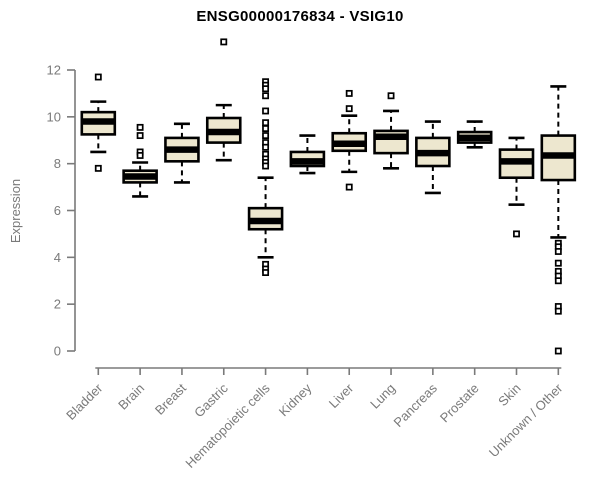 This screenshot has width=600, height=500. I want to click on chart-title: ENSG00000176834 - VSIG10, so click(300, 16).